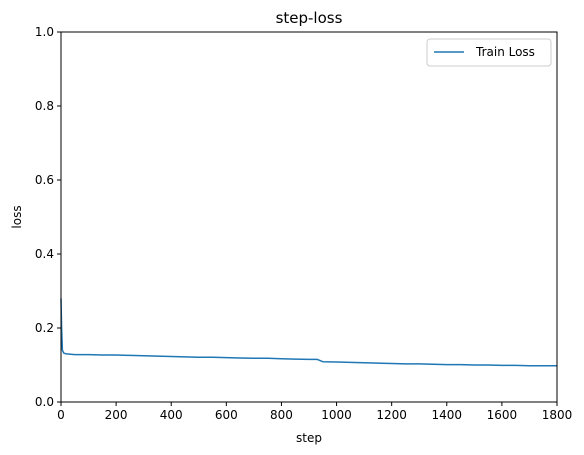 Image resolution: width=584 pixels, height=455 pixels. Describe the element at coordinates (226, 415) in the screenshot. I see `x-tick-label: 600` at that location.